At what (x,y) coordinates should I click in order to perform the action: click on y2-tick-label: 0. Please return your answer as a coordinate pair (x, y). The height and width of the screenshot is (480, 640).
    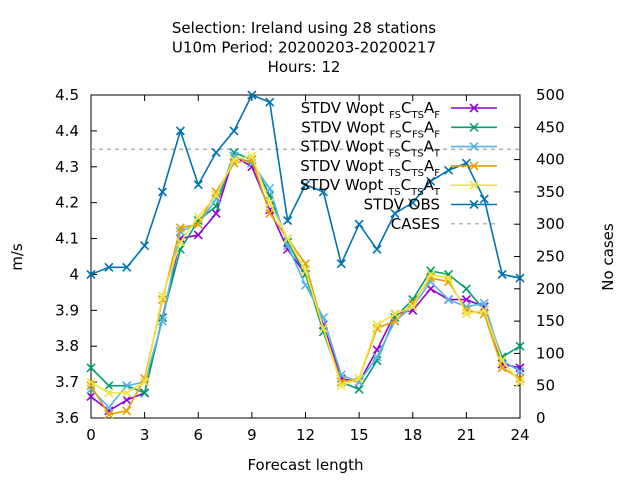
    Looking at the image, I should click on (541, 418).